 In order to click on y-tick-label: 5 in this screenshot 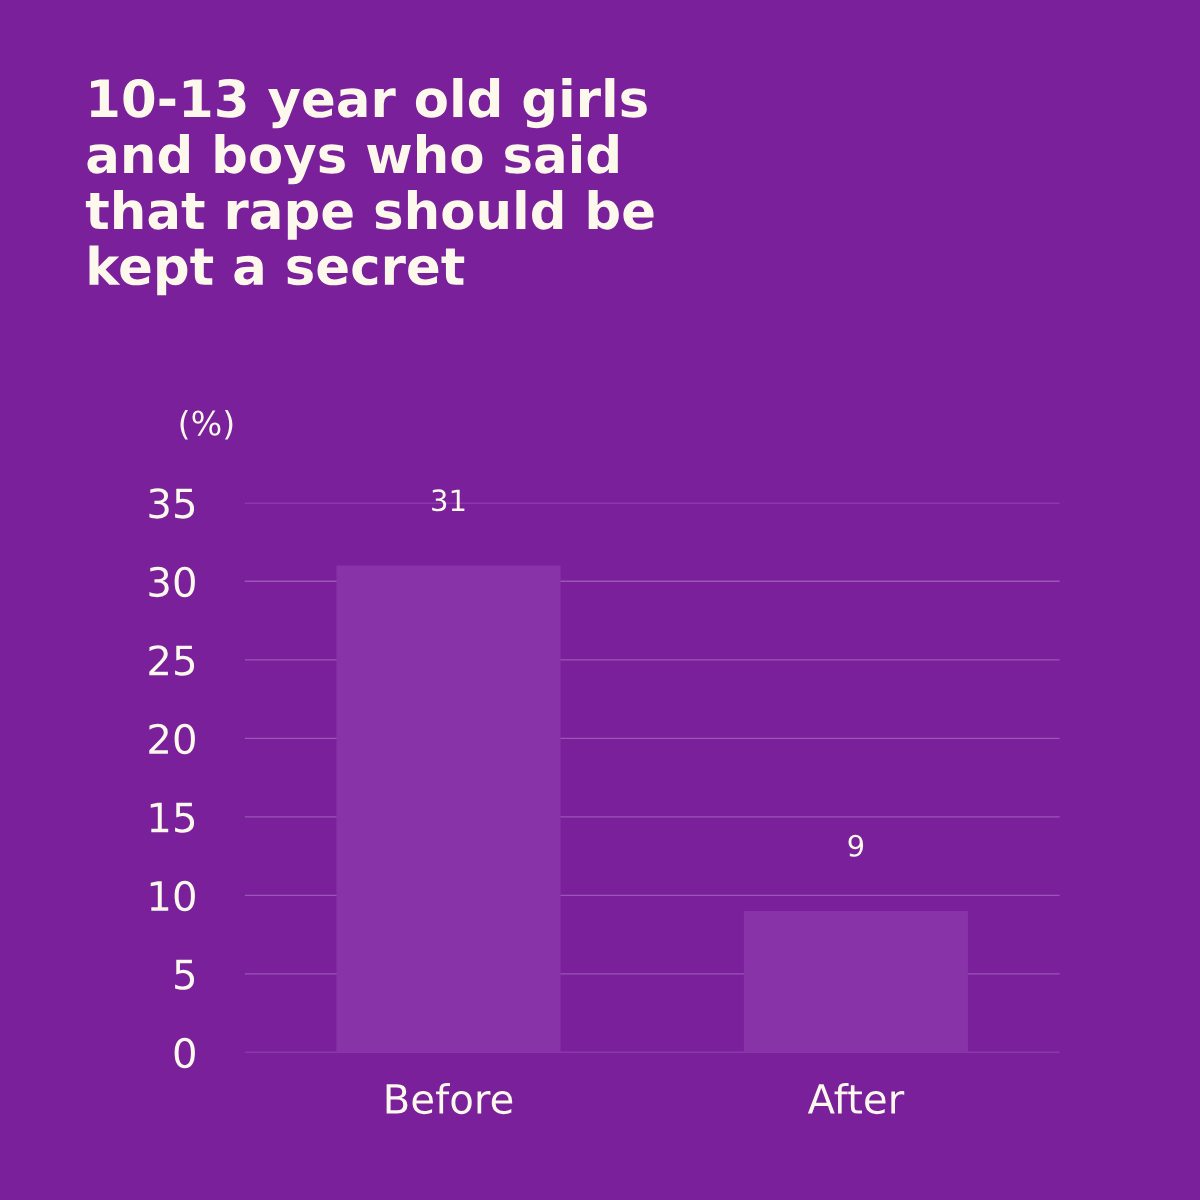, I will do `click(185, 974)`.